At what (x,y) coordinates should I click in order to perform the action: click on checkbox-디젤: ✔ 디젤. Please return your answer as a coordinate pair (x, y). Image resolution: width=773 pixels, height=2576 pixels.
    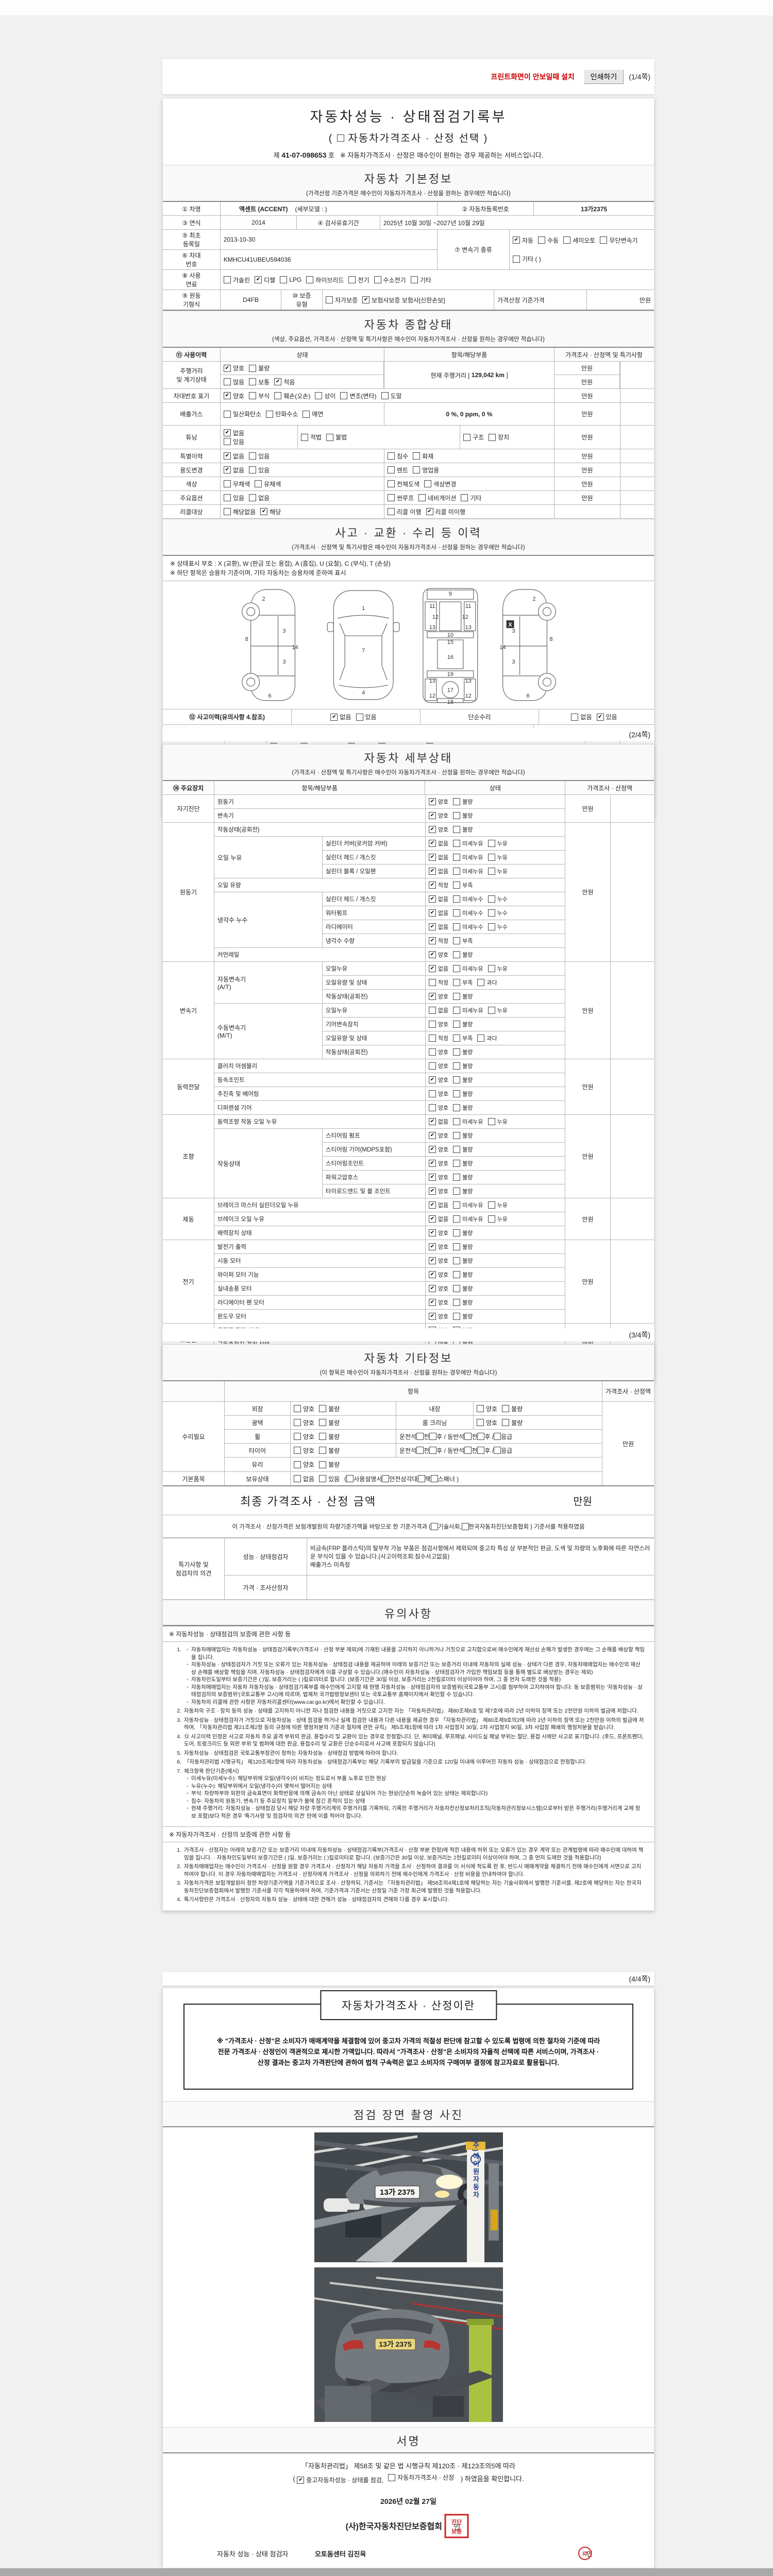
    Looking at the image, I should click on (265, 280).